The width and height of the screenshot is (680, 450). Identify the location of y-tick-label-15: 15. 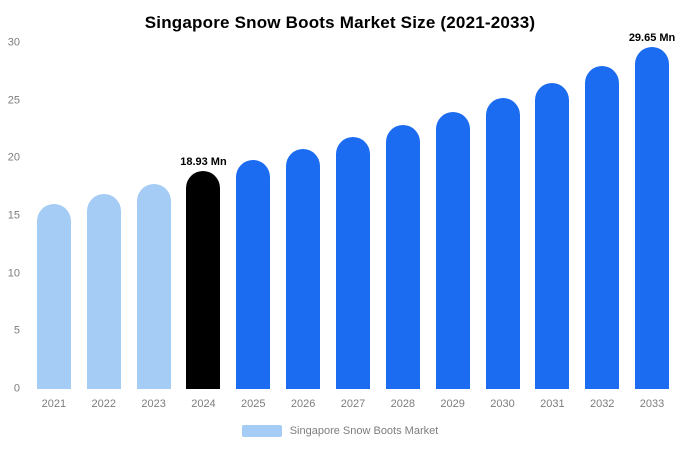
(13, 215).